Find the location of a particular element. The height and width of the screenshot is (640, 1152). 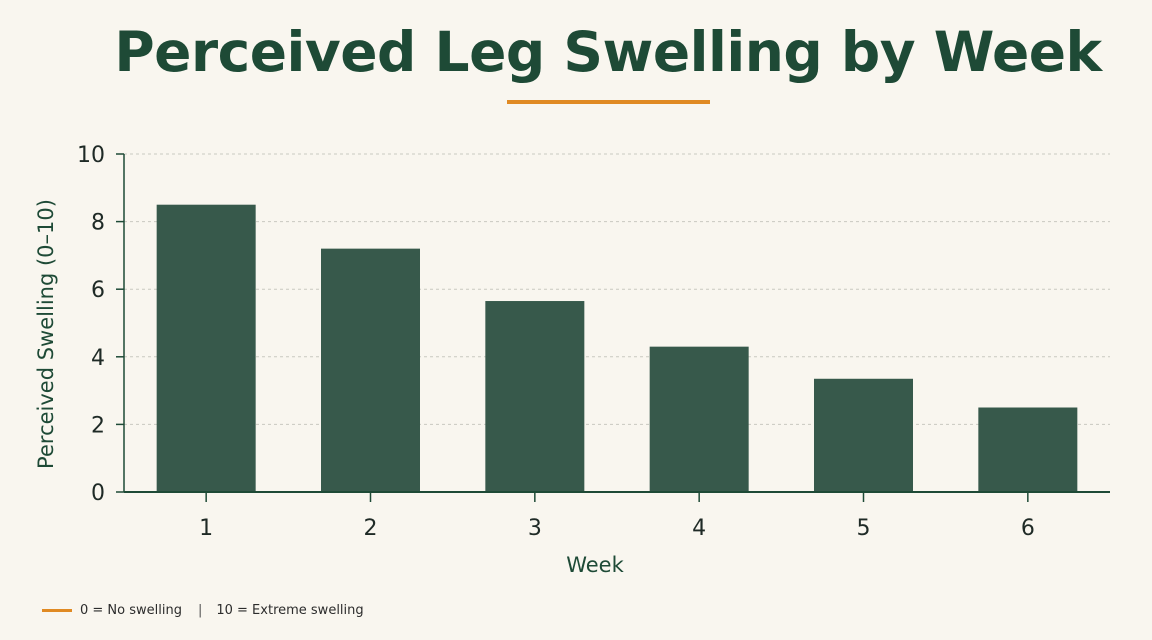

scale-high-label: 10 = Extreme swelling is located at coordinates (290, 610).